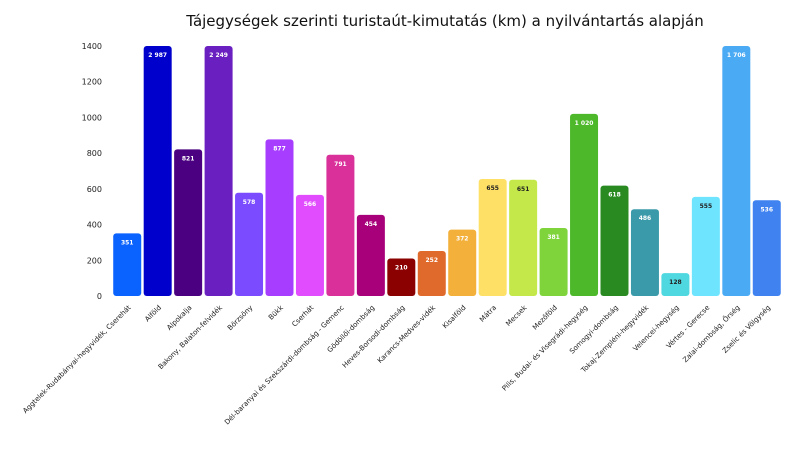 The image size is (800, 450). Describe the element at coordinates (736, 55) in the screenshot. I see `data-label: 1 706` at that location.